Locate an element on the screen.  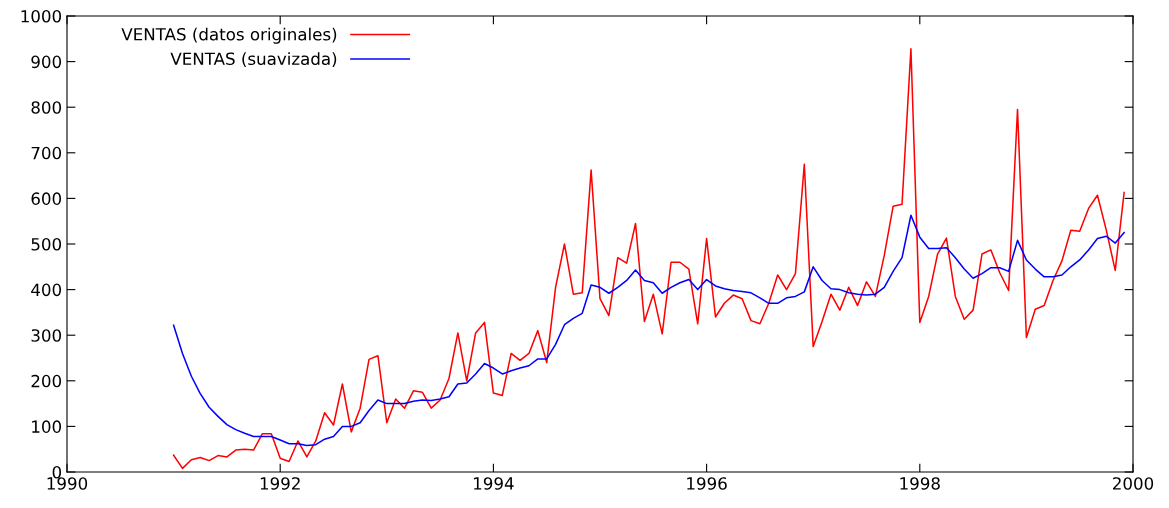
y-tick-label: 300 is located at coordinates (46, 335).